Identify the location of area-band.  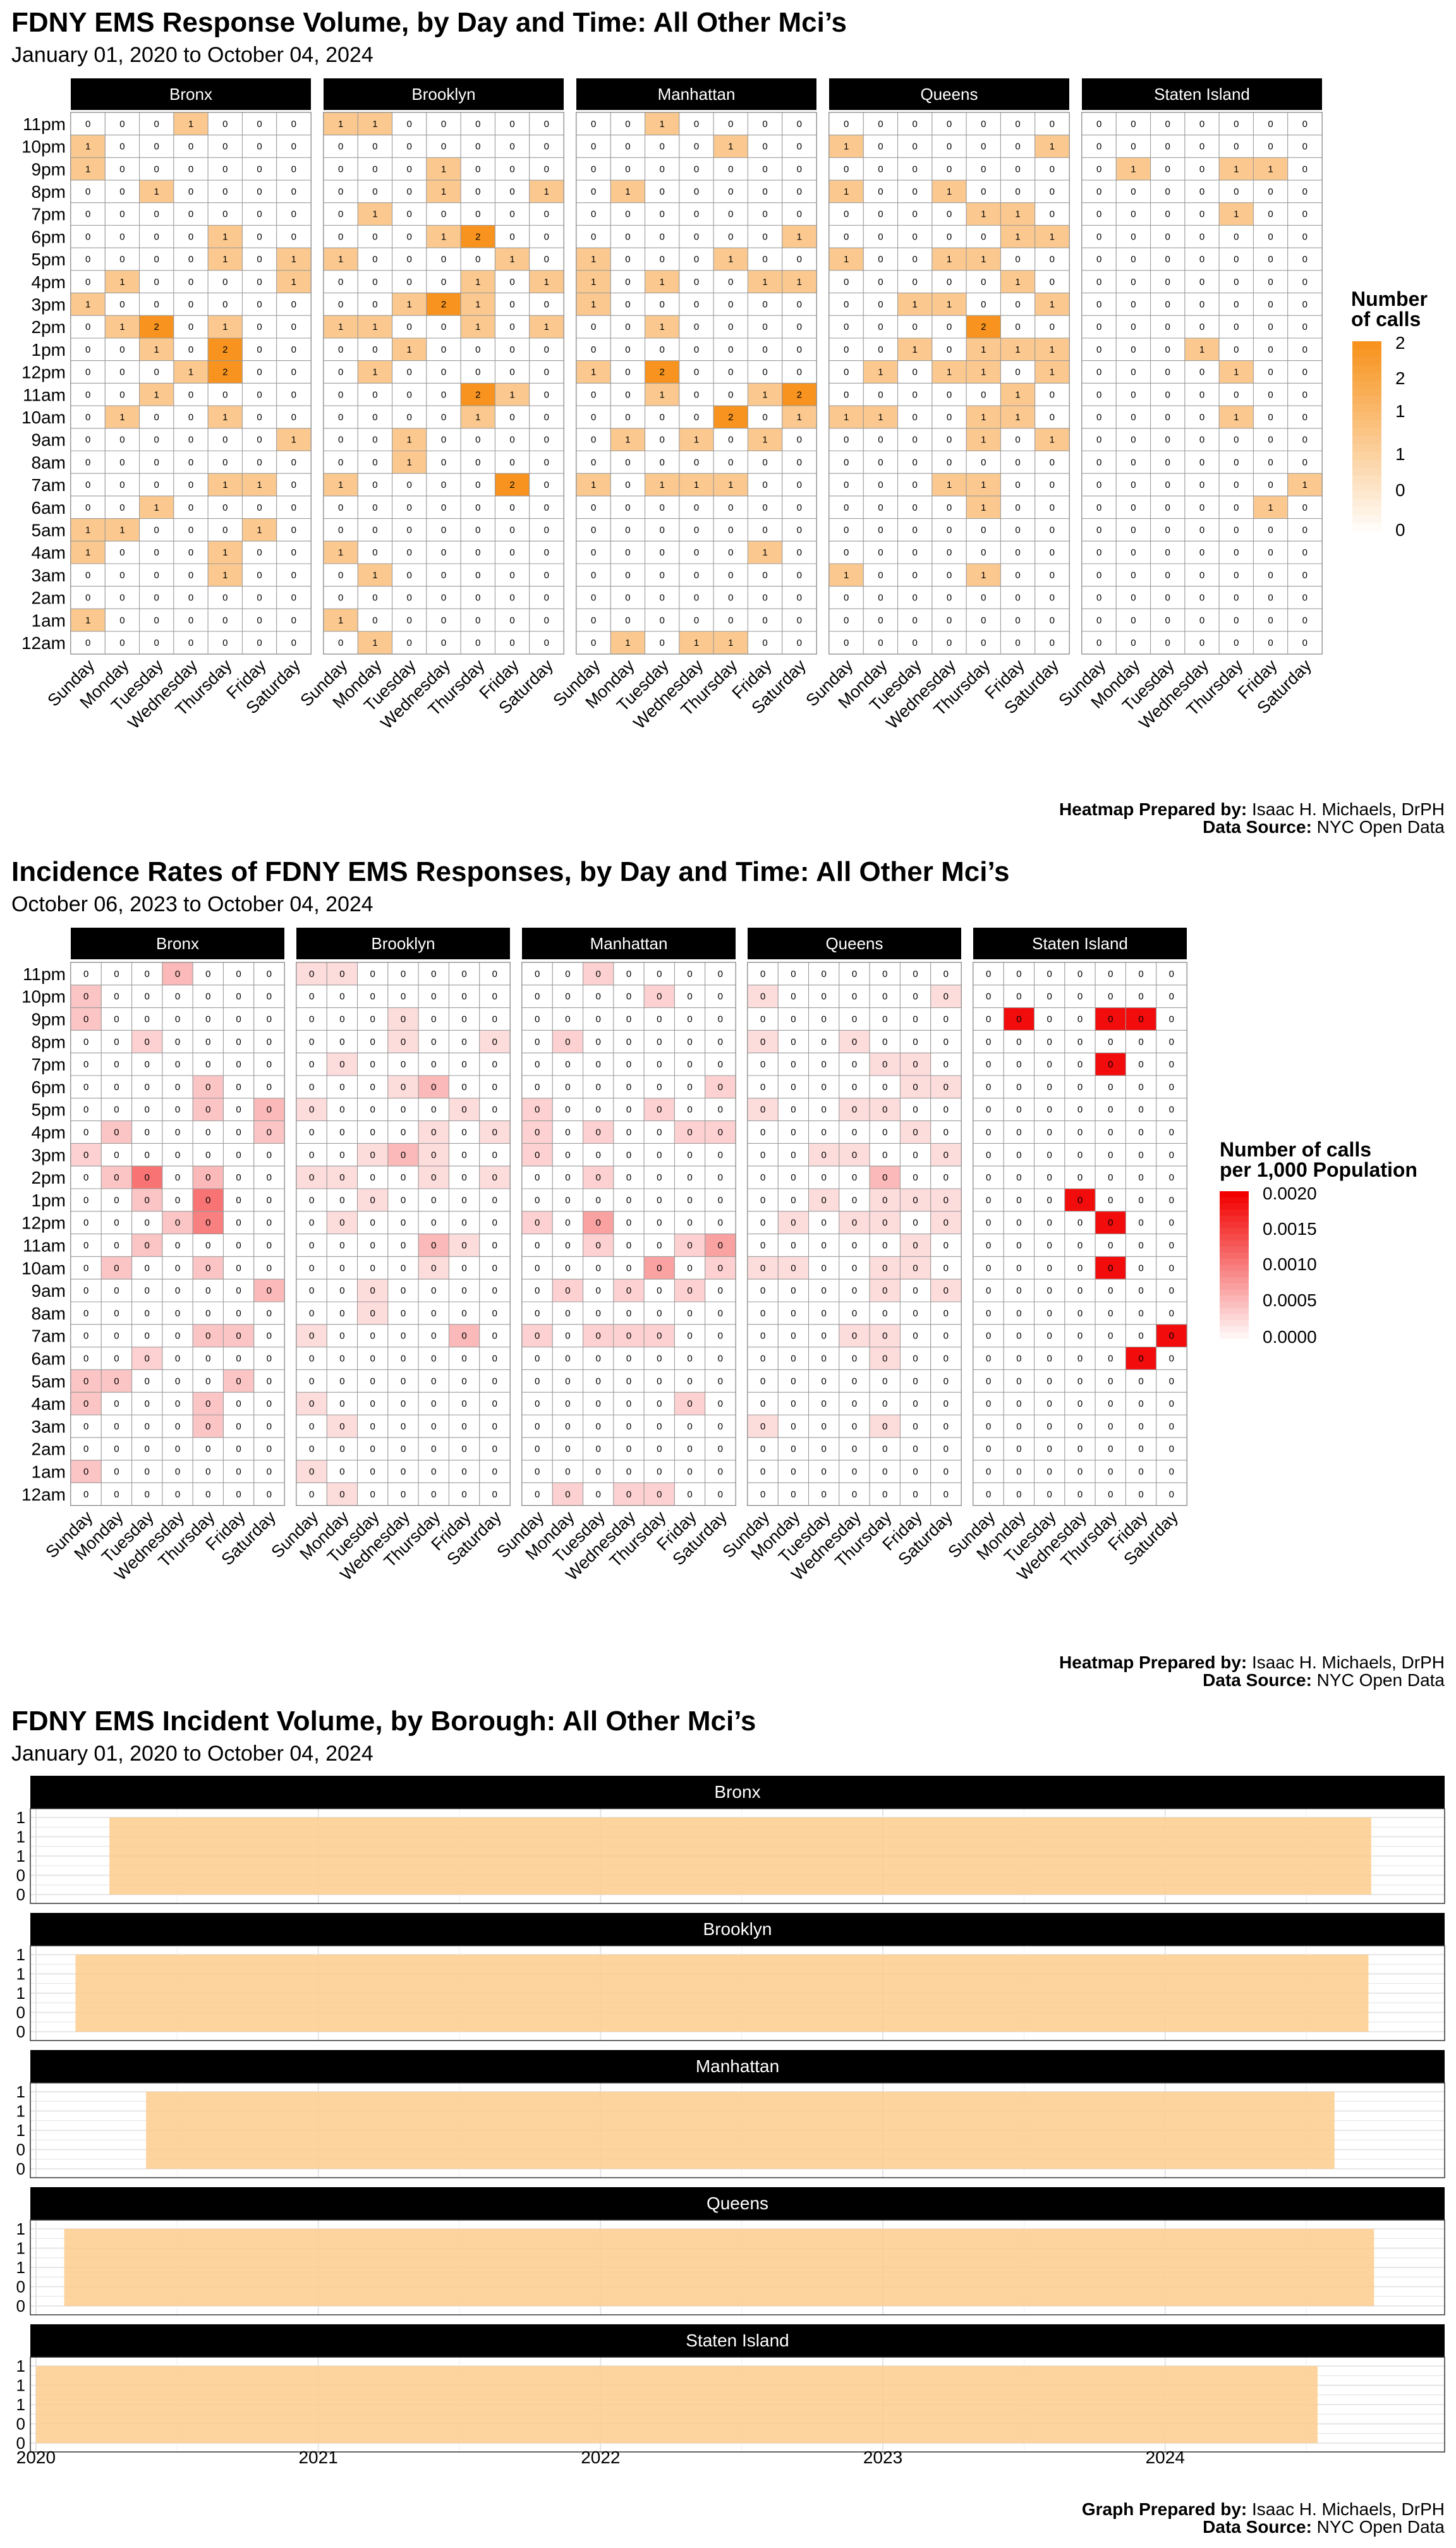
(719, 2267).